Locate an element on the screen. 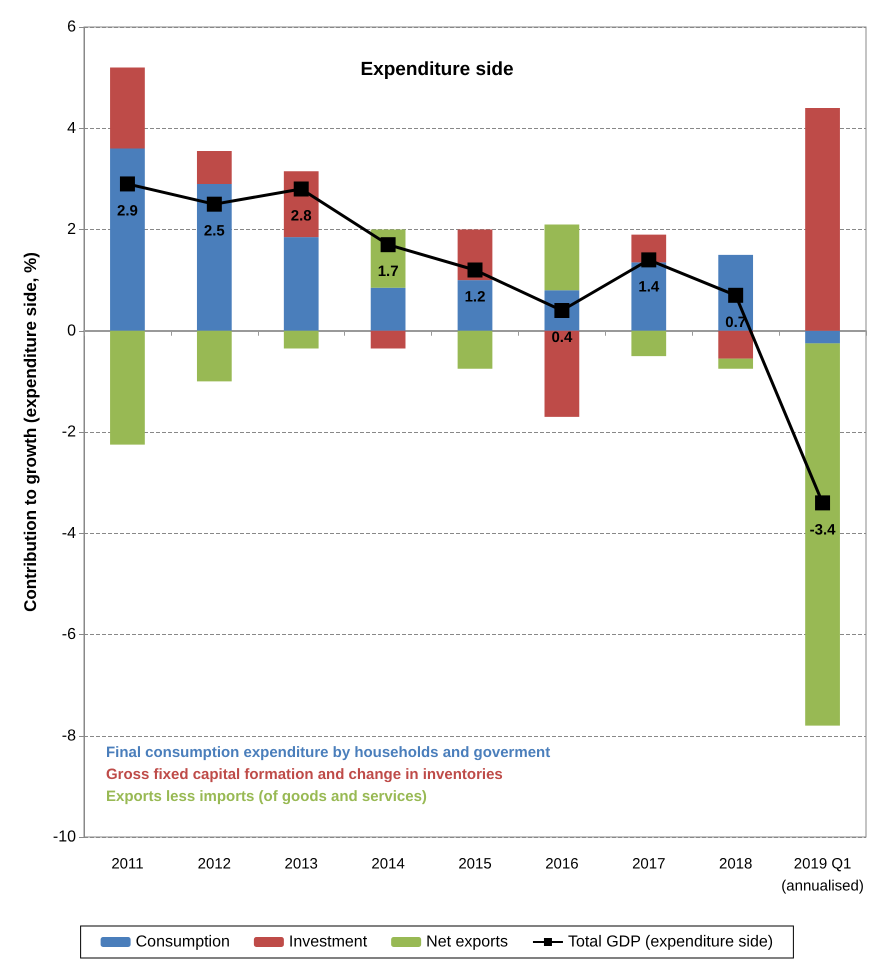 The width and height of the screenshot is (874, 966). x-tick-label: 2017 is located at coordinates (649, 864).